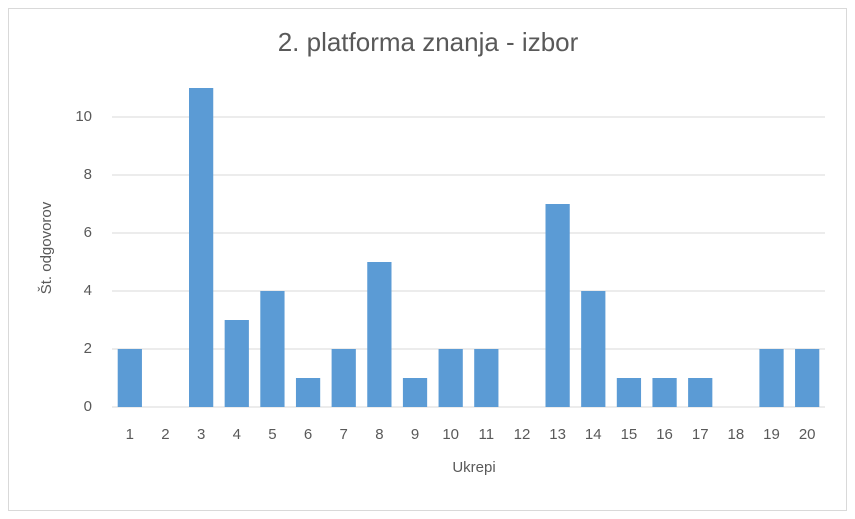  What do you see at coordinates (308, 434) in the screenshot?
I see `x-tick-label: 6` at bounding box center [308, 434].